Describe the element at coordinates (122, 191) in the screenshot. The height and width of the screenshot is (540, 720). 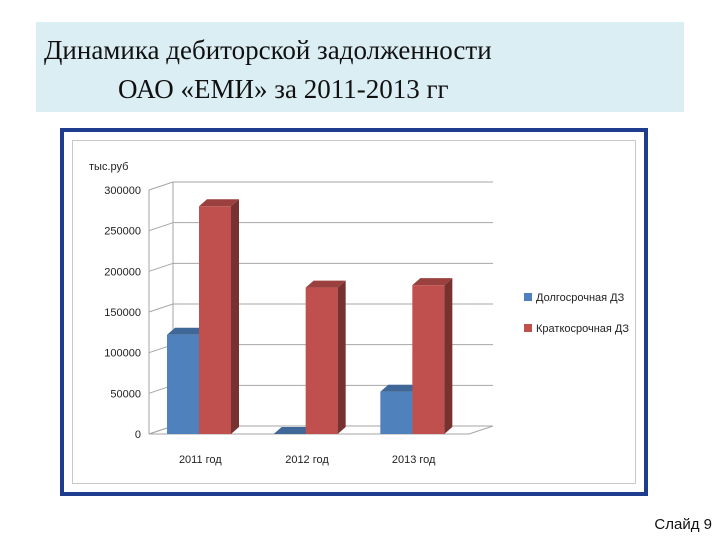
I see `y-tick-label: 300000` at that location.